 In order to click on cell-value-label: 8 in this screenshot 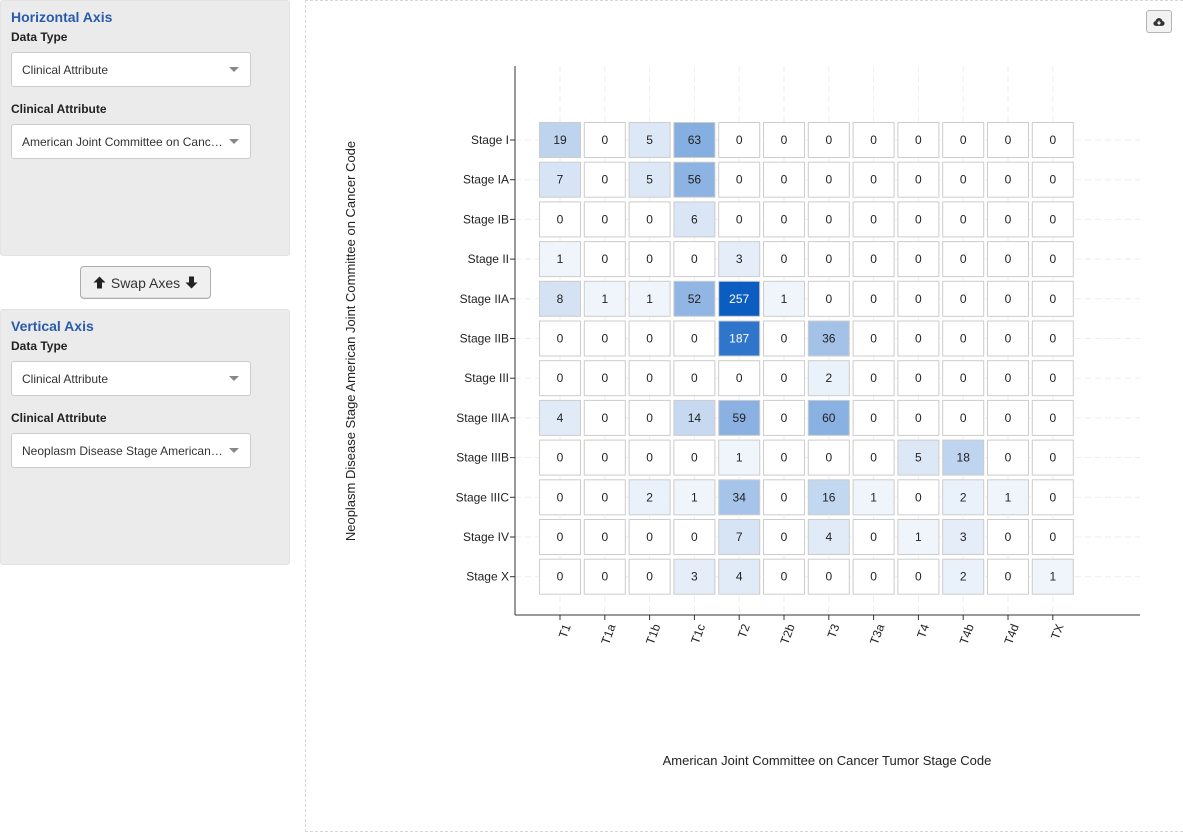, I will do `click(560, 299)`.